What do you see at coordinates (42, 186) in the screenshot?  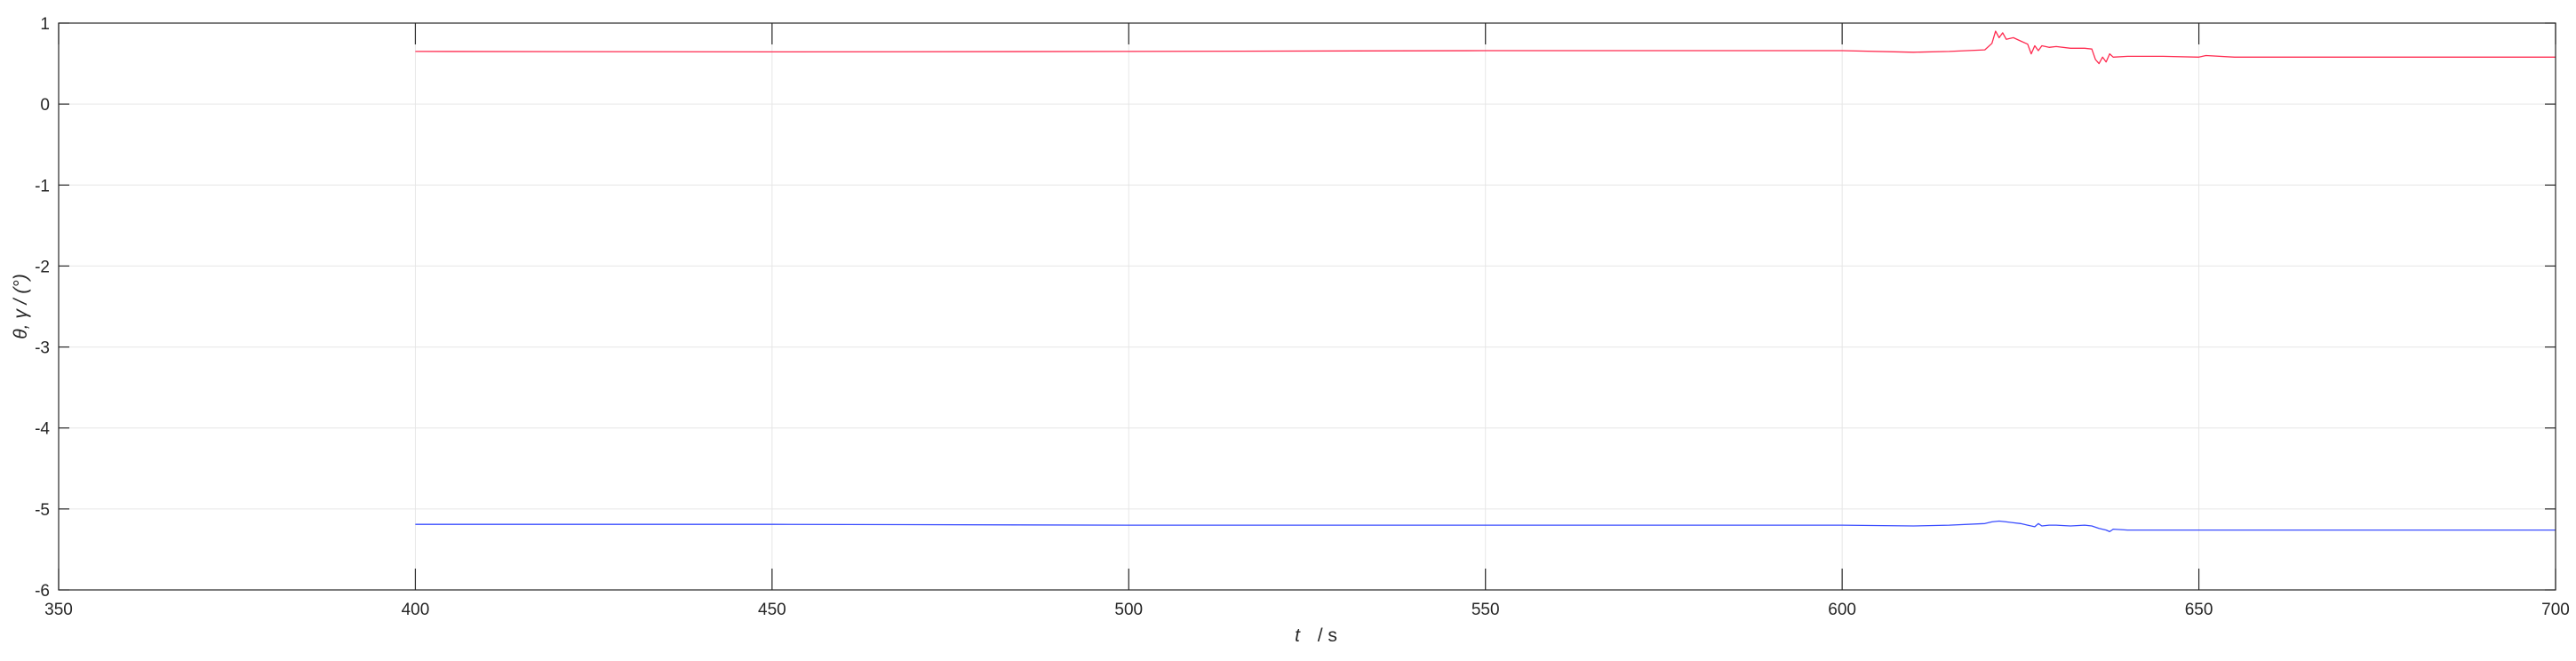 I see `y-tick-label: -1` at bounding box center [42, 186].